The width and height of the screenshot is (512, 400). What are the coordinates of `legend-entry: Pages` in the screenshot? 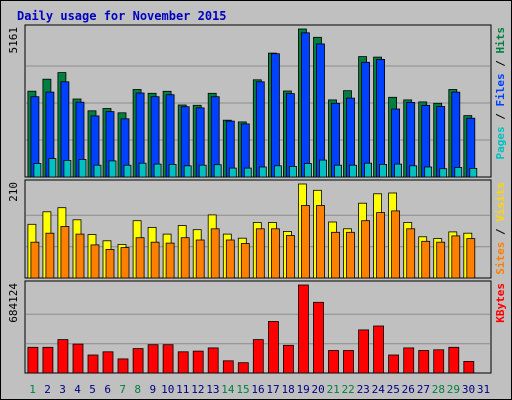 It's located at (500, 142).